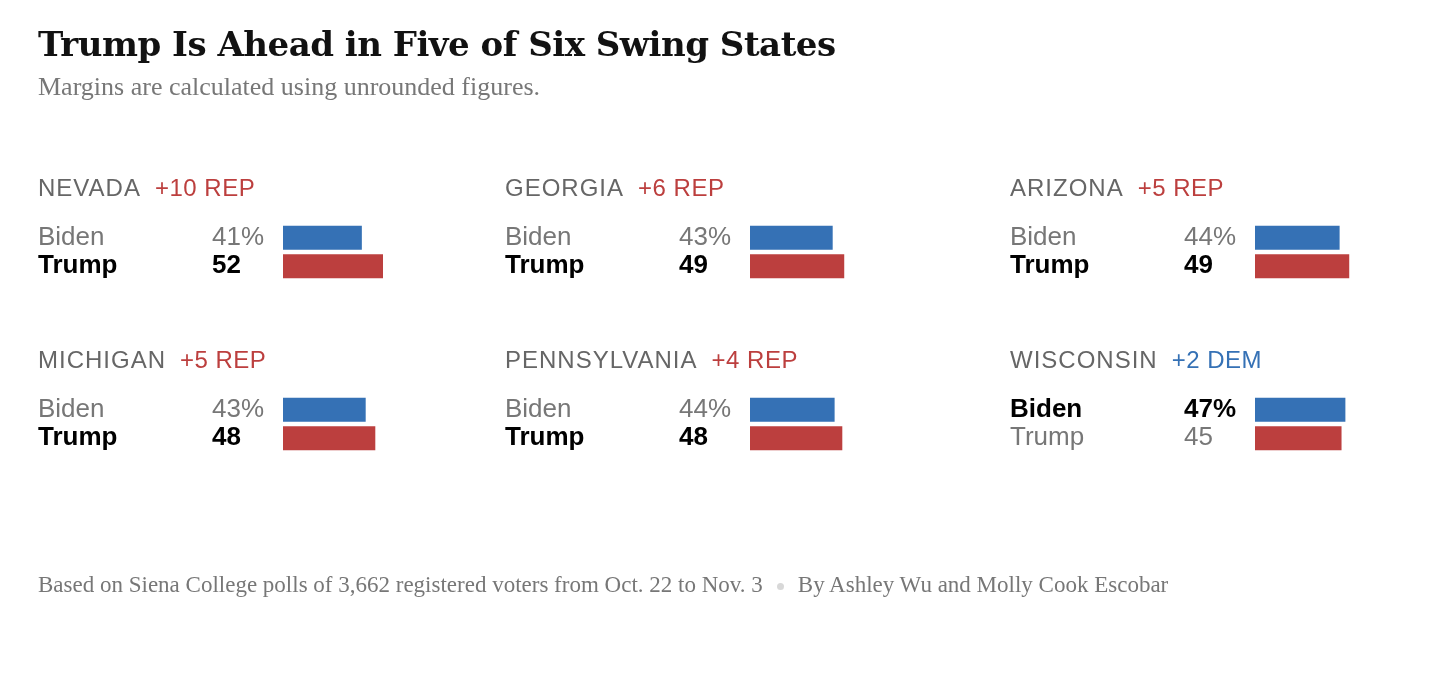 This screenshot has width=1448, height=678. What do you see at coordinates (601, 359) in the screenshot?
I see `chart-title: PENNSYLVANIA` at bounding box center [601, 359].